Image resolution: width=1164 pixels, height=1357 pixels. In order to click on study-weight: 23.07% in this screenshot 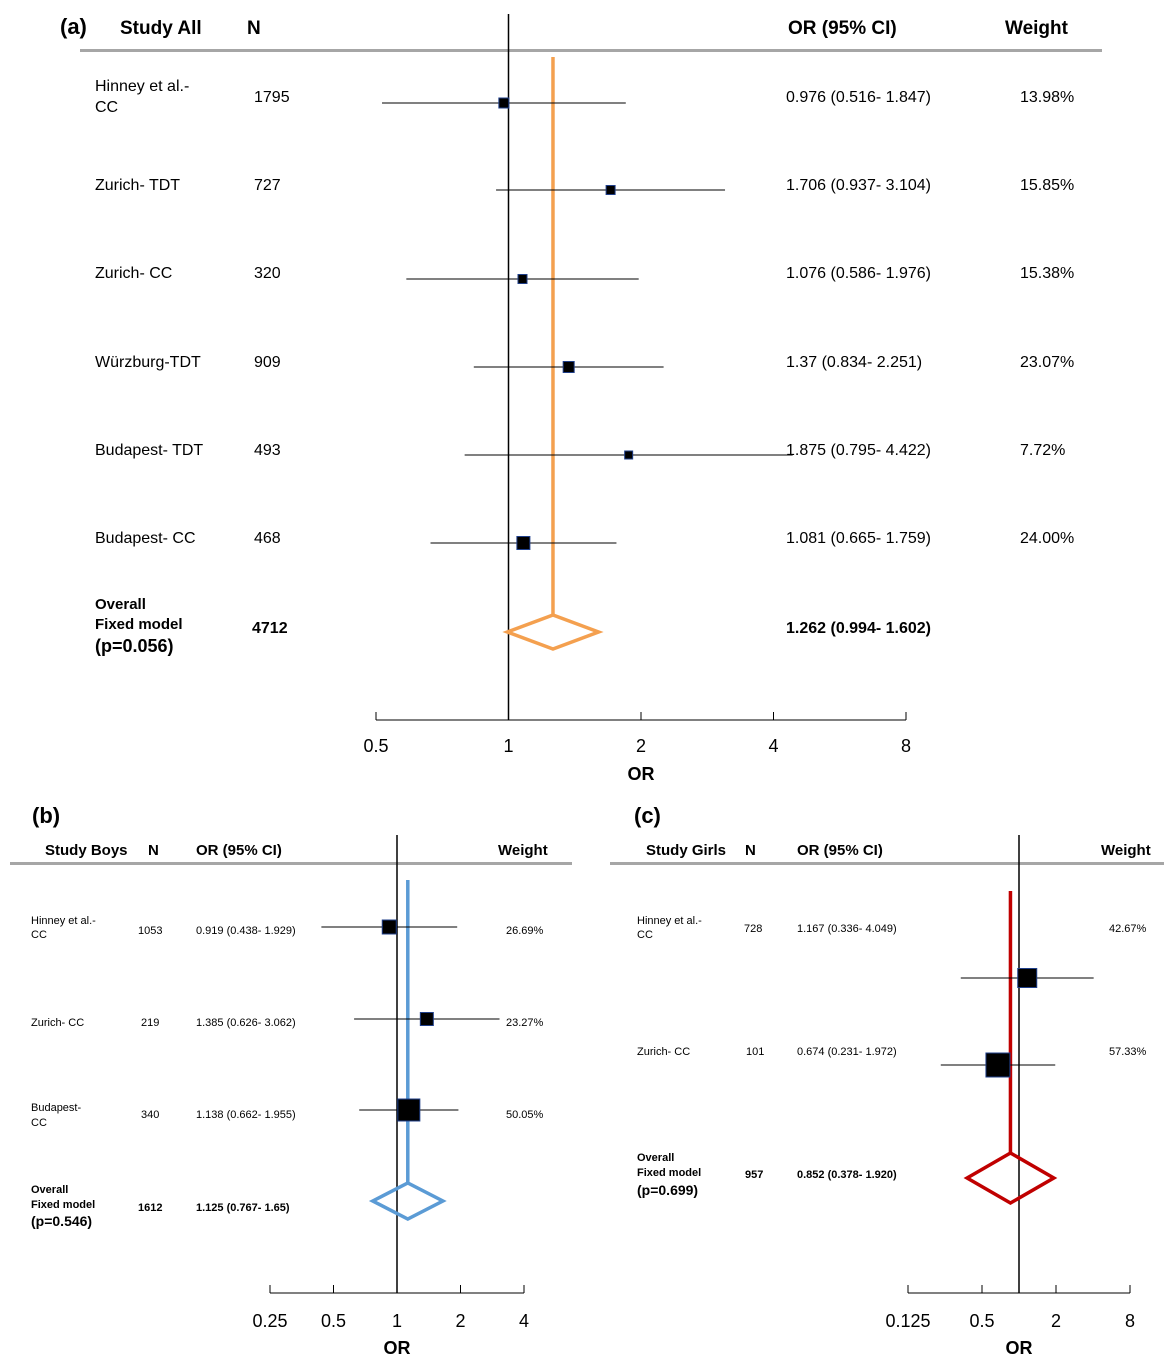, I will do `click(1047, 362)`.